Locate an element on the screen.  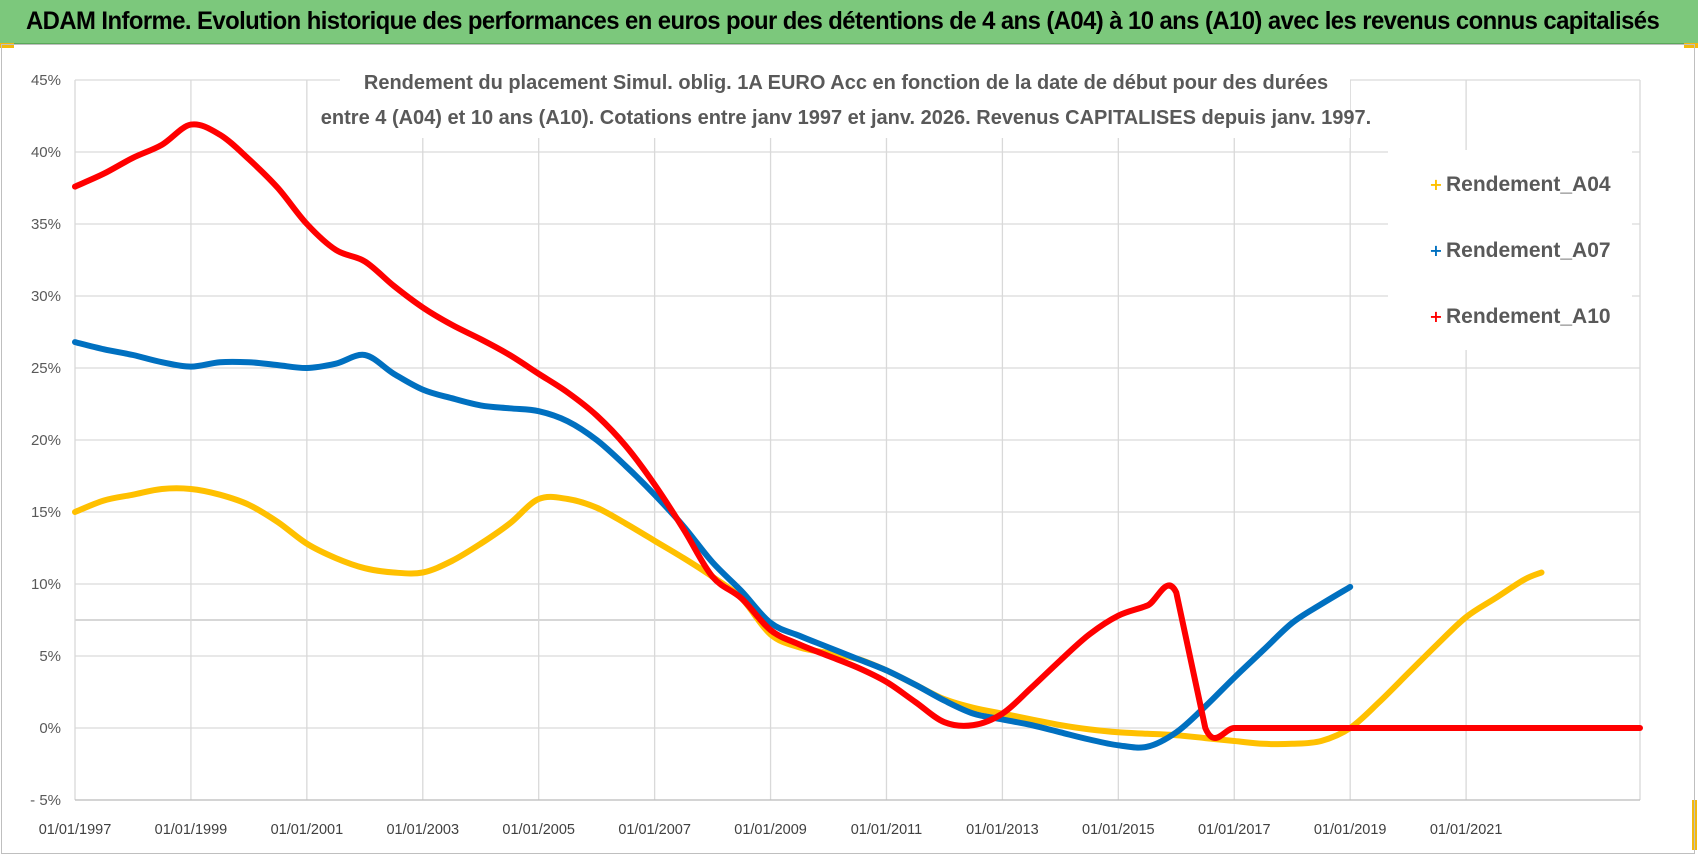
x-tick-label: 01/01/2013 is located at coordinates (1002, 830).